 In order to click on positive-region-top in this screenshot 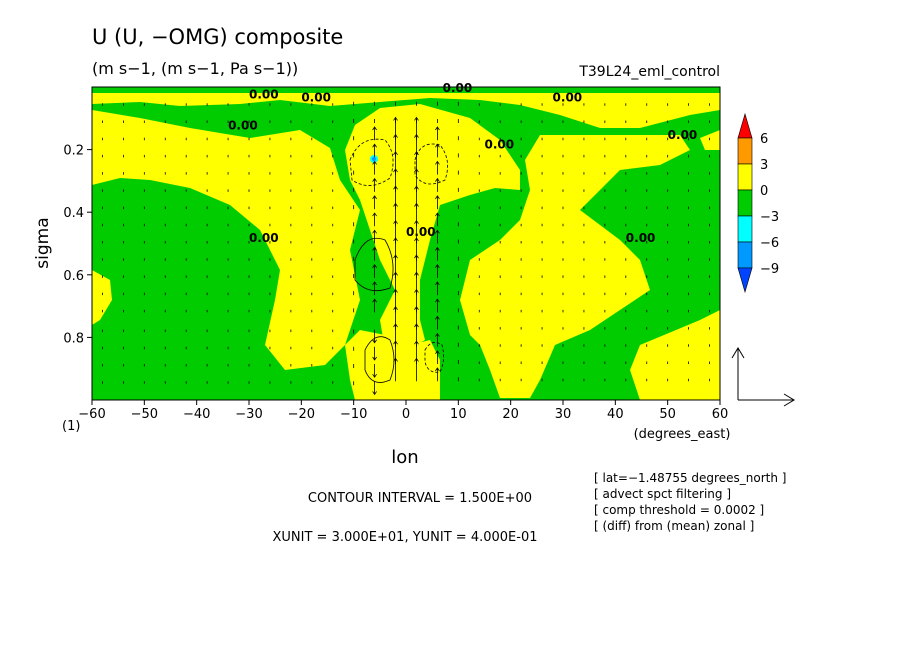, I will do `click(406, 110)`.